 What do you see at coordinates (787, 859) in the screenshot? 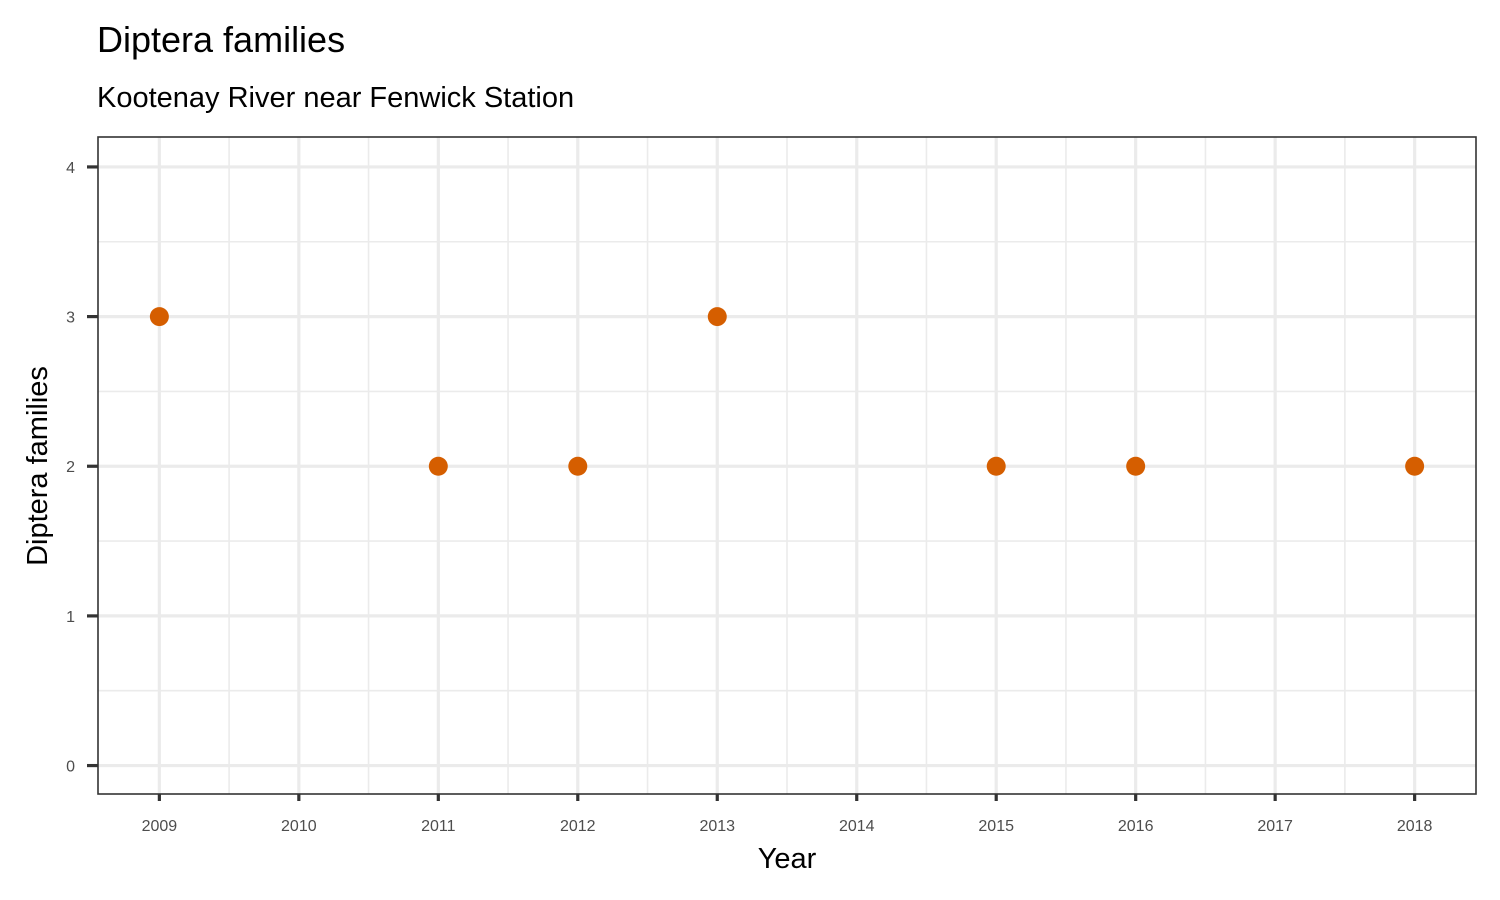
I see `x-axis-label: Year` at bounding box center [787, 859].